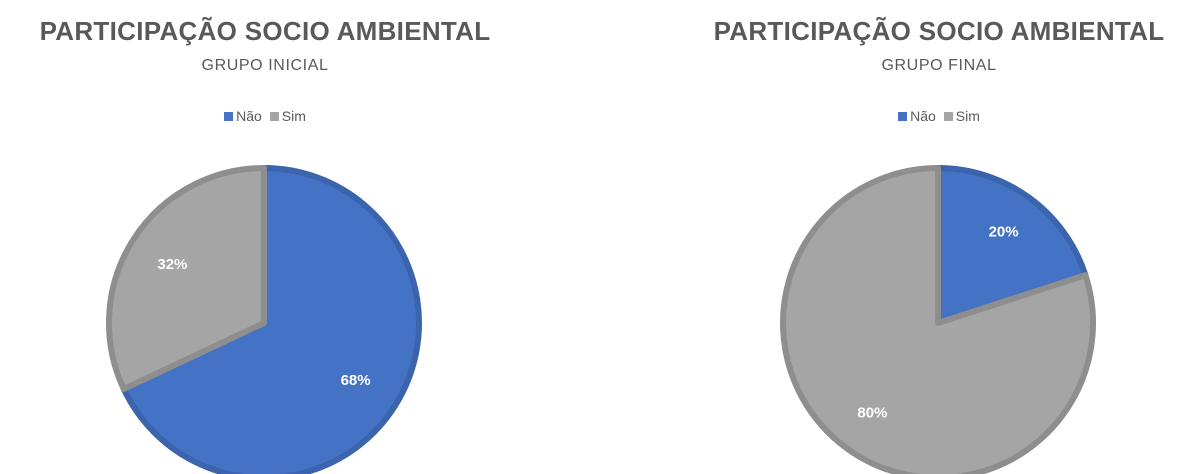  Describe the element at coordinates (356, 380) in the screenshot. I see `data-label-nao: 68%` at that location.